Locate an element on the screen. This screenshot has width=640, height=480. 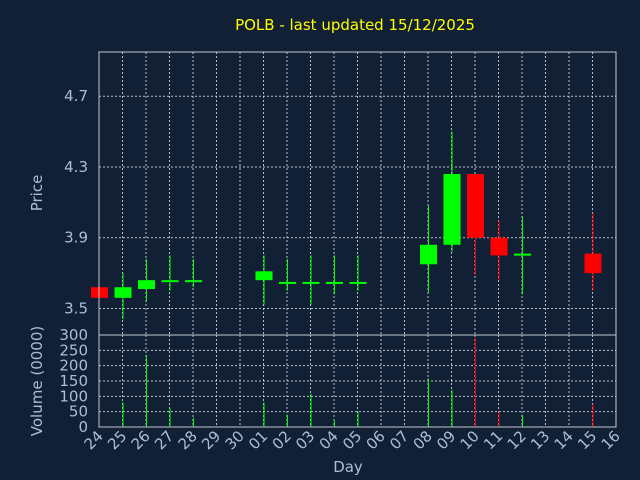
price-tick-label: 4.3 is located at coordinates (76, 167).